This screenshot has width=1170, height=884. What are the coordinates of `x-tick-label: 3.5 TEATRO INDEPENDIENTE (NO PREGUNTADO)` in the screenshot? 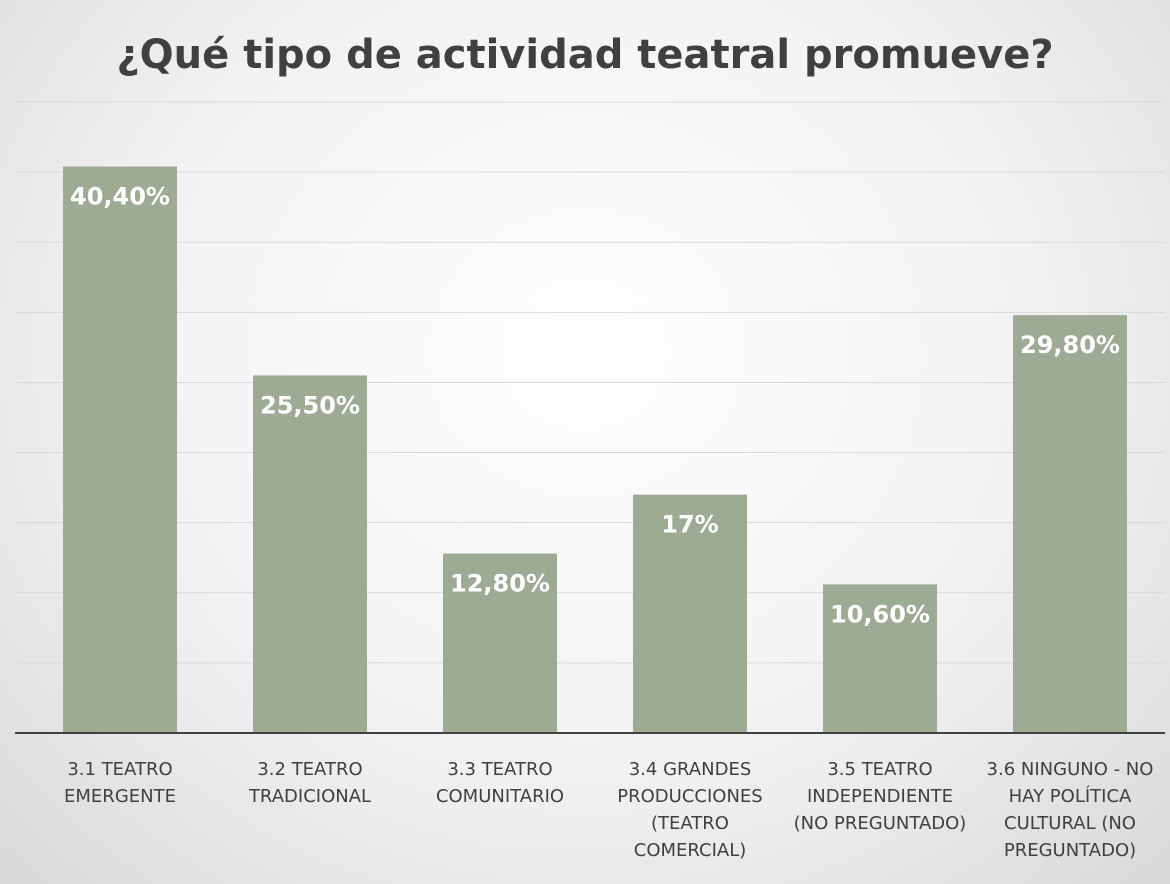 It's located at (880, 796).